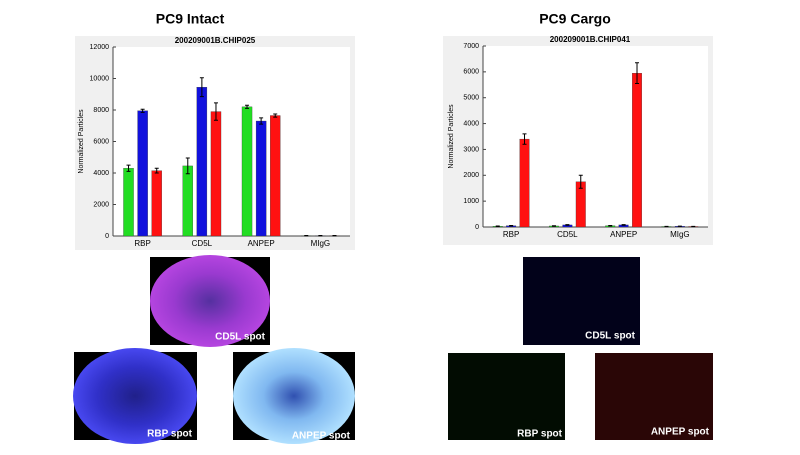  Describe the element at coordinates (471, 201) in the screenshot. I see `y-tick-label: 1000` at that location.